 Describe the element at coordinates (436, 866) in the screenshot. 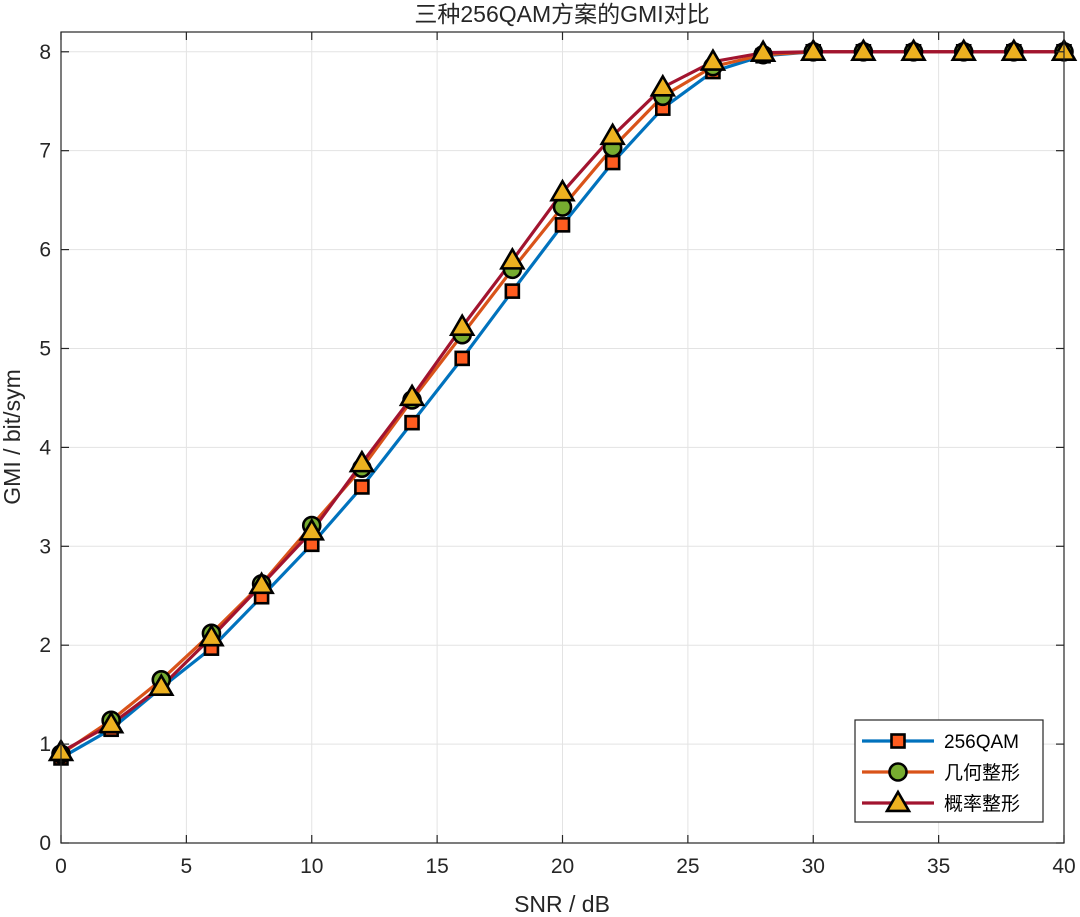

I see `x-tick-label: 15` at that location.